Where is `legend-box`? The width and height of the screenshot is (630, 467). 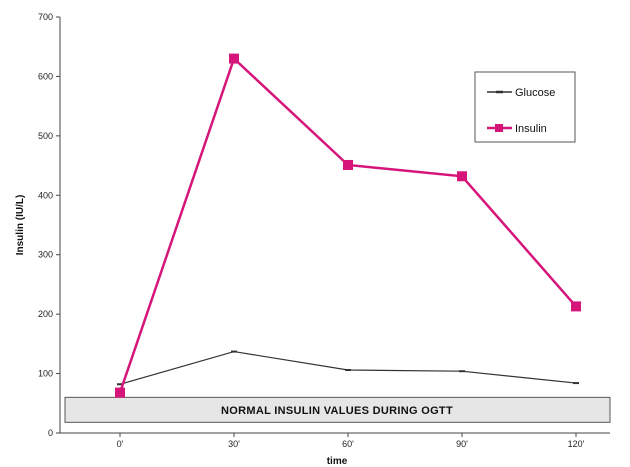
legend-box is located at coordinates (525, 107).